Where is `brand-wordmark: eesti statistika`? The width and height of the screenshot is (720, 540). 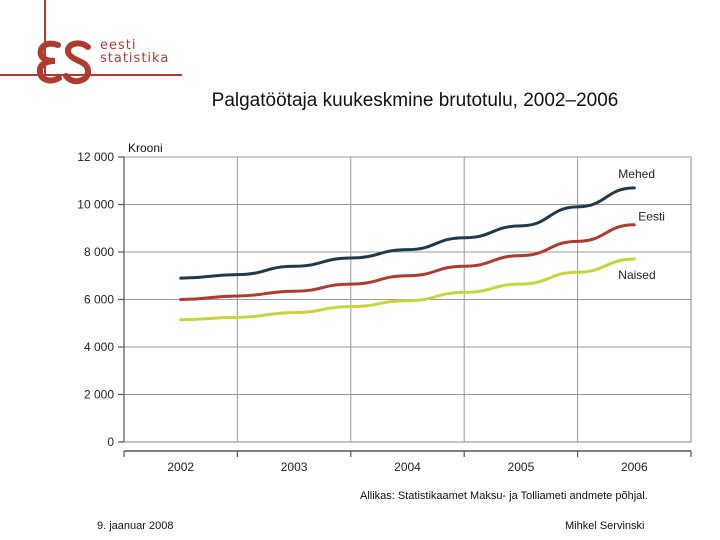 brand-wordmark: eesti statistika is located at coordinates (134, 52).